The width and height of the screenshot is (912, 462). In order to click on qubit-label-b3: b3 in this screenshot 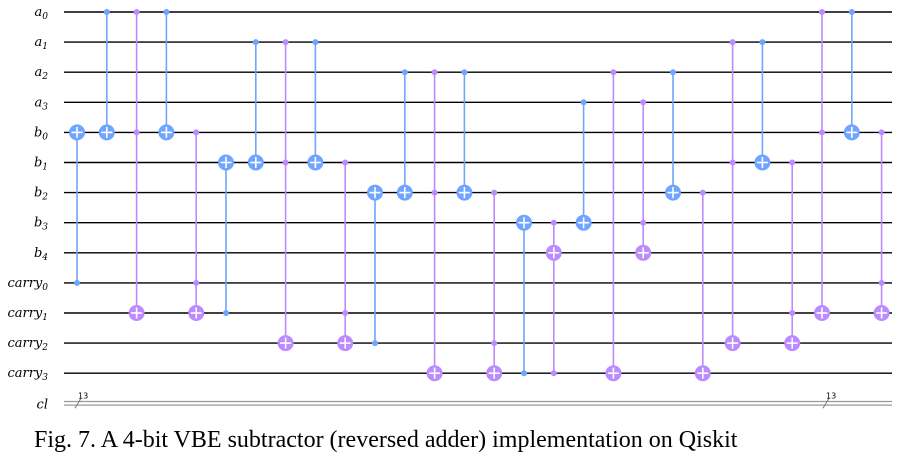, I will do `click(41, 224)`.